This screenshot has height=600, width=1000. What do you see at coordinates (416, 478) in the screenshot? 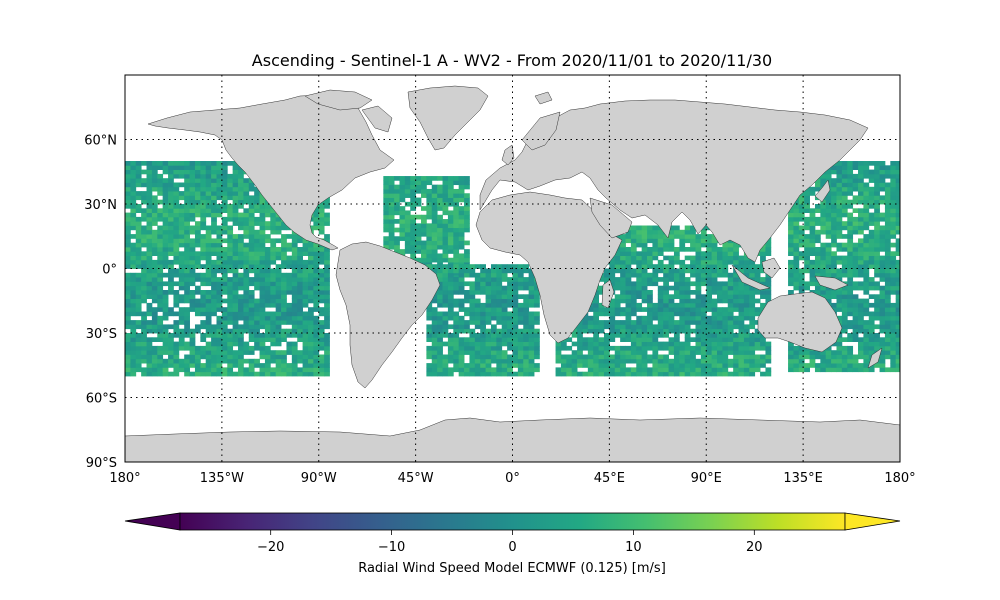
I see `lon-tick-label: 45°W` at bounding box center [416, 478].